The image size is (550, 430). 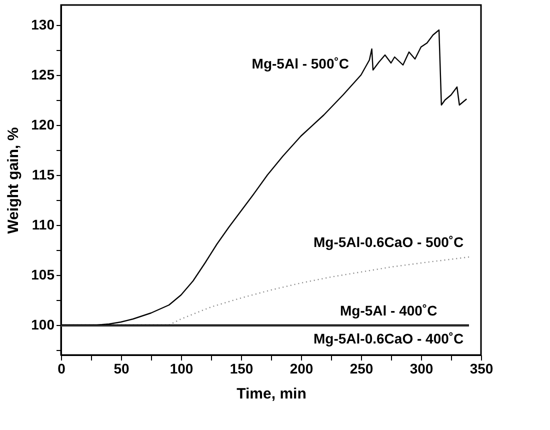 I want to click on y-tick-label: 120, so click(x=43, y=124).